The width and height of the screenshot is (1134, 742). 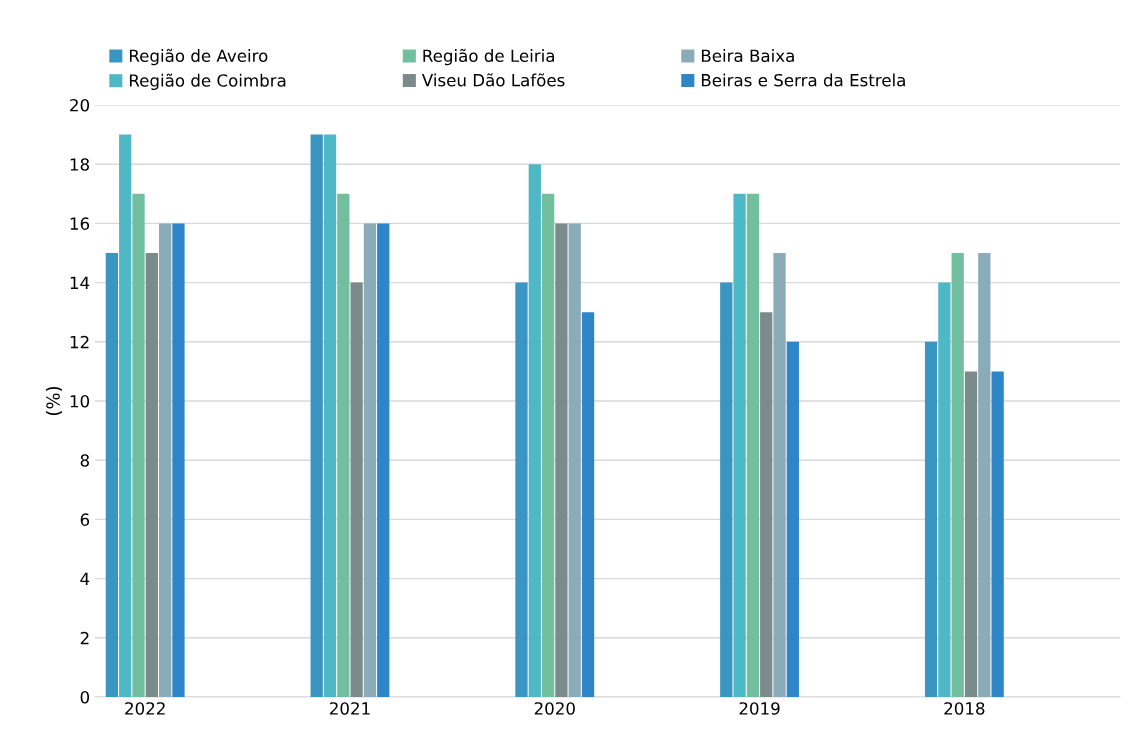 What do you see at coordinates (85, 578) in the screenshot?
I see `y-tick-label: 4` at bounding box center [85, 578].